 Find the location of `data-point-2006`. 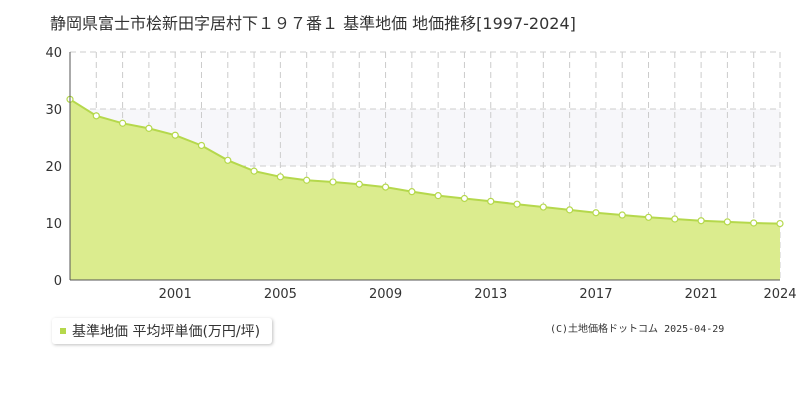

data-point-2006 is located at coordinates (307, 180).